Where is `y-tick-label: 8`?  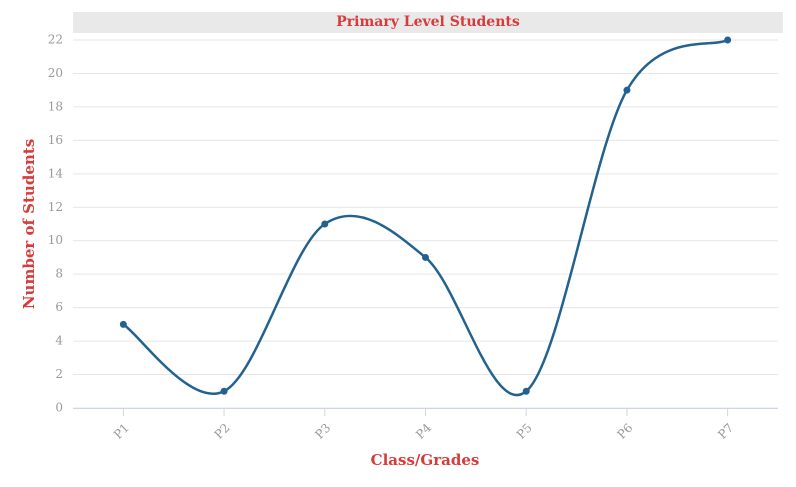
y-tick-label: 8 is located at coordinates (59, 274).